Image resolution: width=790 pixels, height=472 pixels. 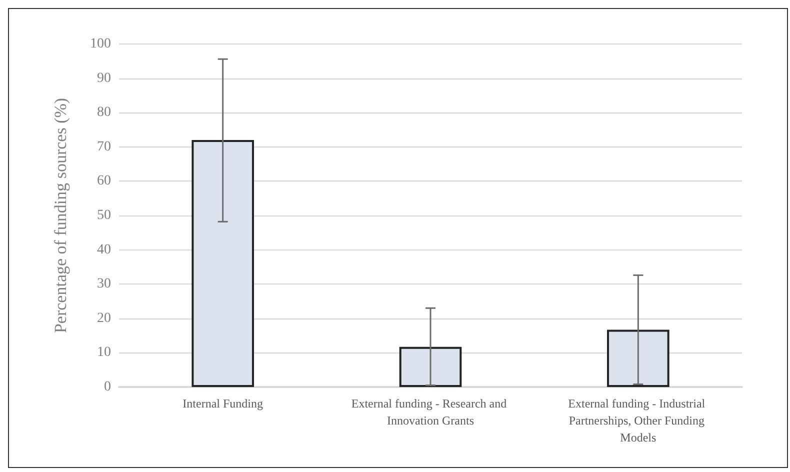 What do you see at coordinates (104, 181) in the screenshot?
I see `y-tick-label: 60` at bounding box center [104, 181].